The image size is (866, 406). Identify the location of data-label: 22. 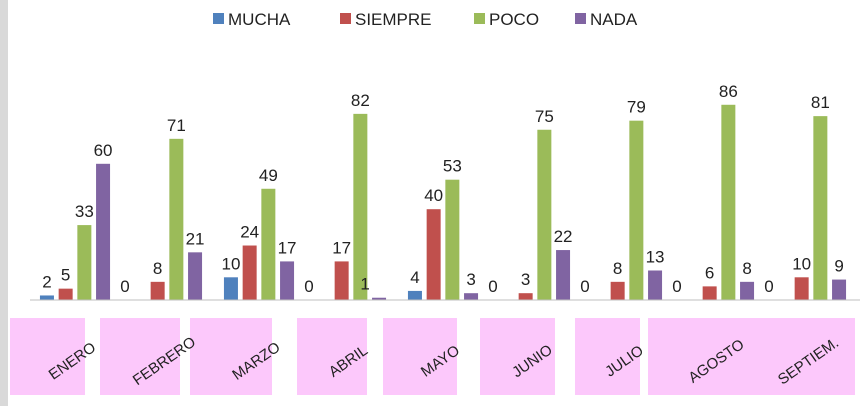
(563, 236).